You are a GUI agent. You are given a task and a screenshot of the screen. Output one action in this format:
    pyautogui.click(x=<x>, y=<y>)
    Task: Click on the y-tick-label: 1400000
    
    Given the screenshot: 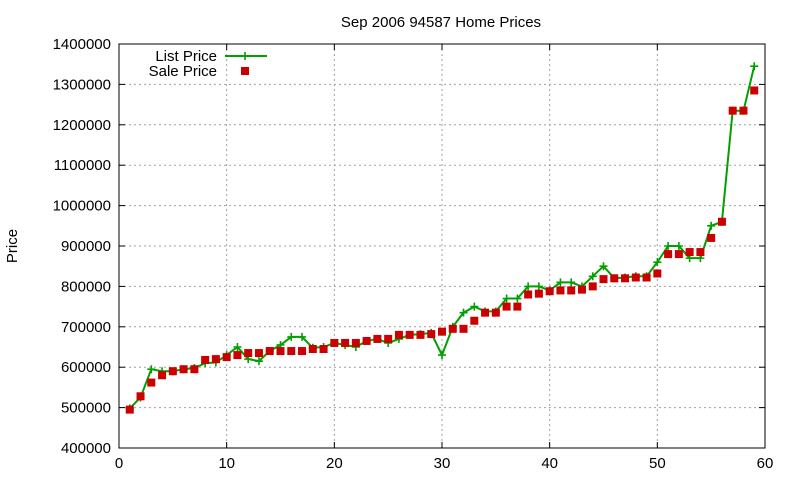 What is the action you would take?
    pyautogui.click(x=82, y=44)
    